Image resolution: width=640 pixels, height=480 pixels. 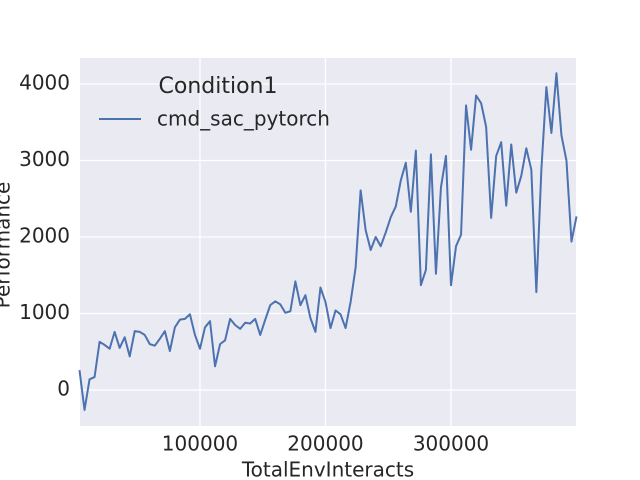 What do you see at coordinates (44, 159) in the screenshot?
I see `y-tick-label: 3000` at bounding box center [44, 159].